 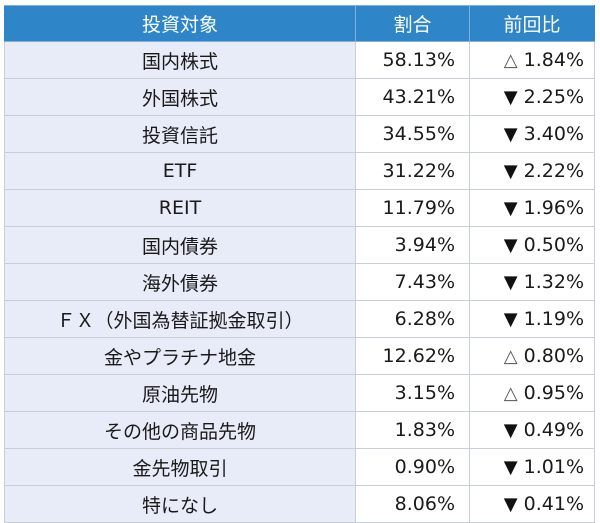 I want to click on row-share: 7.43%, so click(x=412, y=282).